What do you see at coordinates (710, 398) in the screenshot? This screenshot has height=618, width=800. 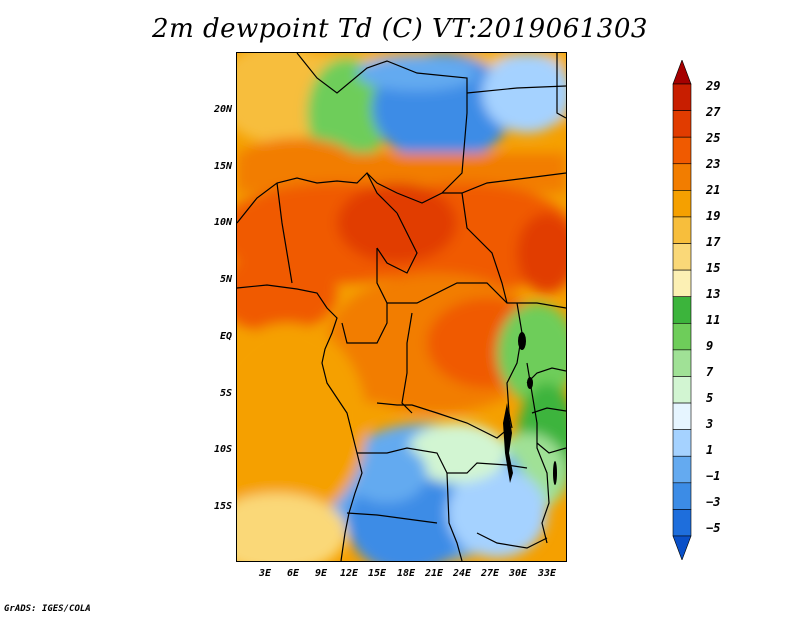 I see `colorbar-label: 5` at bounding box center [710, 398].